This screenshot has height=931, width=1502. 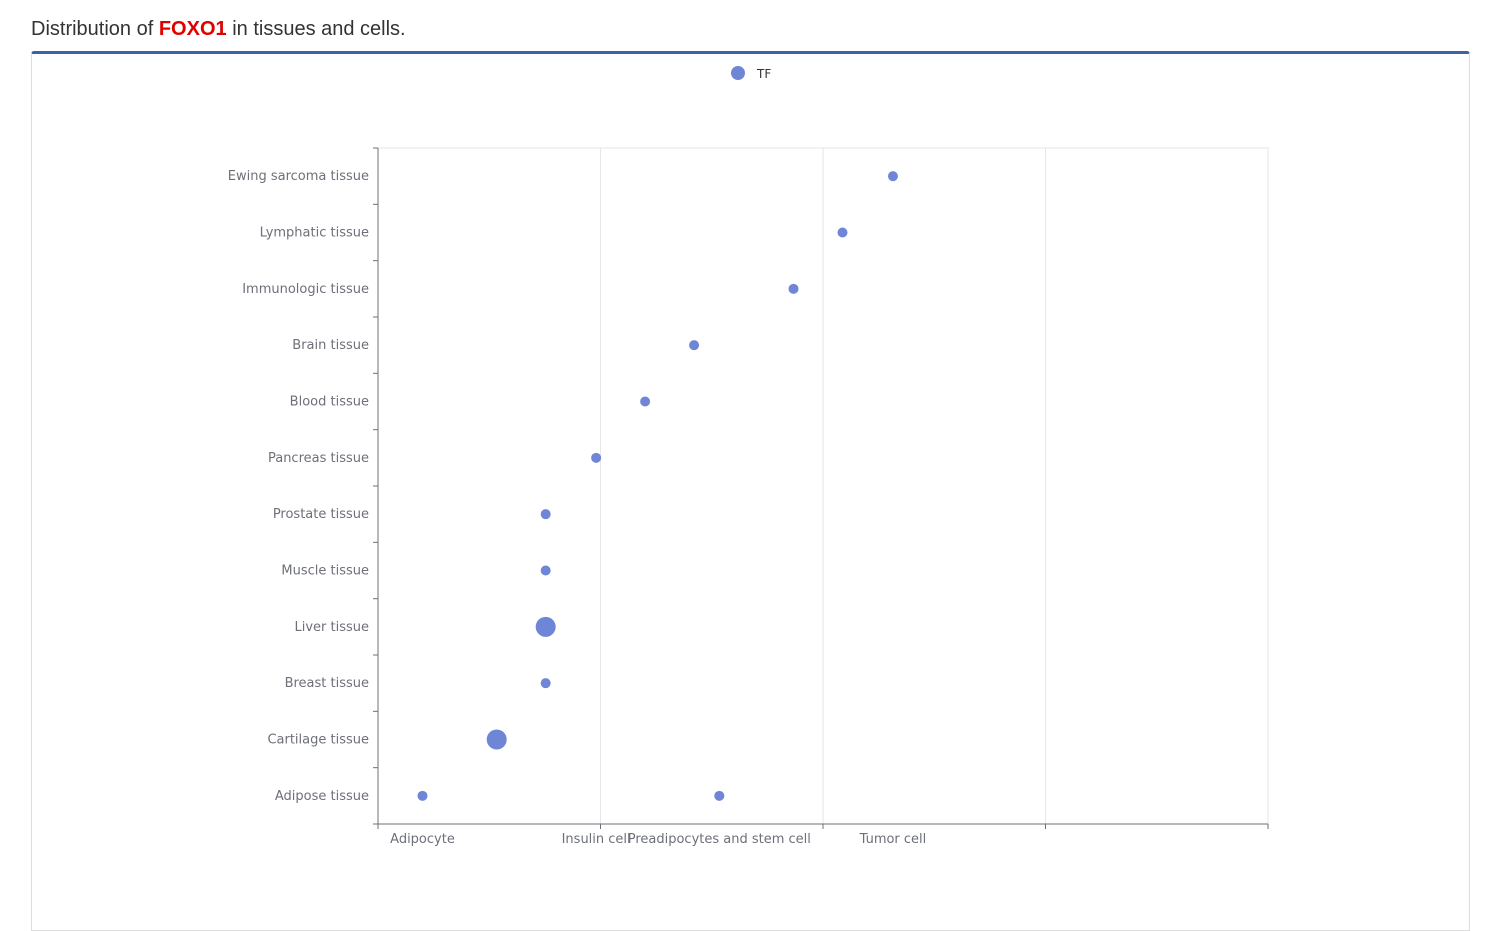 I want to click on y-tick-label: Lymphatic tissue, so click(x=314, y=233).